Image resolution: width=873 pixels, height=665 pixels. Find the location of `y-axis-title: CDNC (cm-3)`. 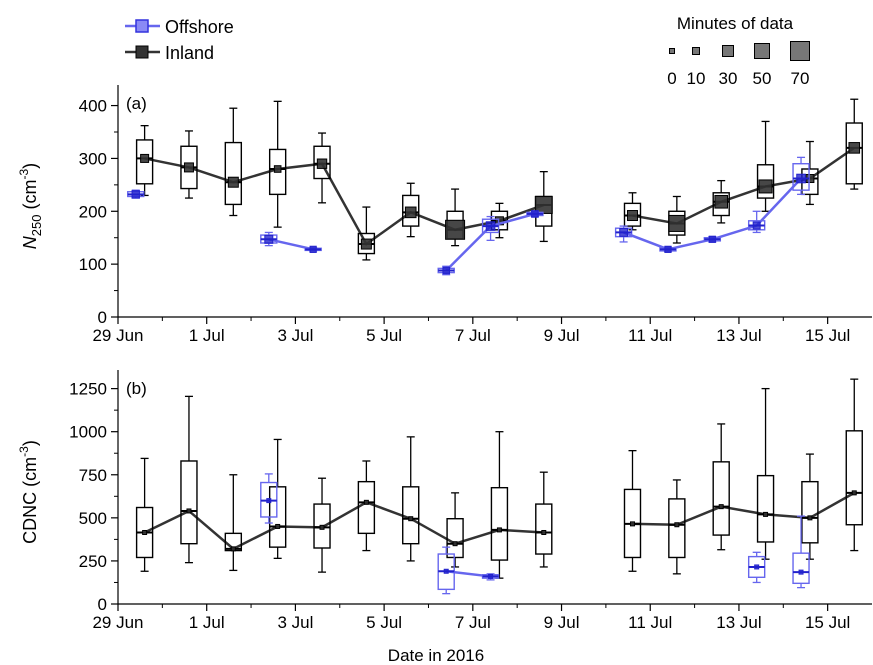

y-axis-title: CDNC (cm-3) is located at coordinates (28, 492).